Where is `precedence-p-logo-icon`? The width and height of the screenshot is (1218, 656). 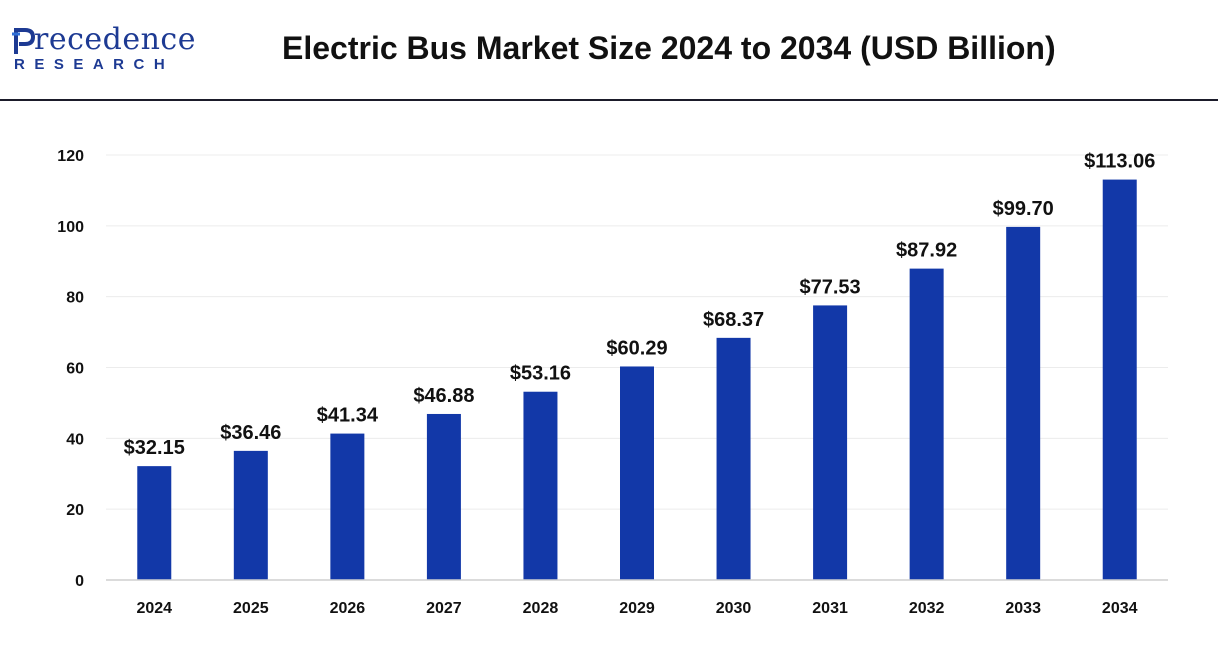 precedence-p-logo-icon is located at coordinates (24, 41).